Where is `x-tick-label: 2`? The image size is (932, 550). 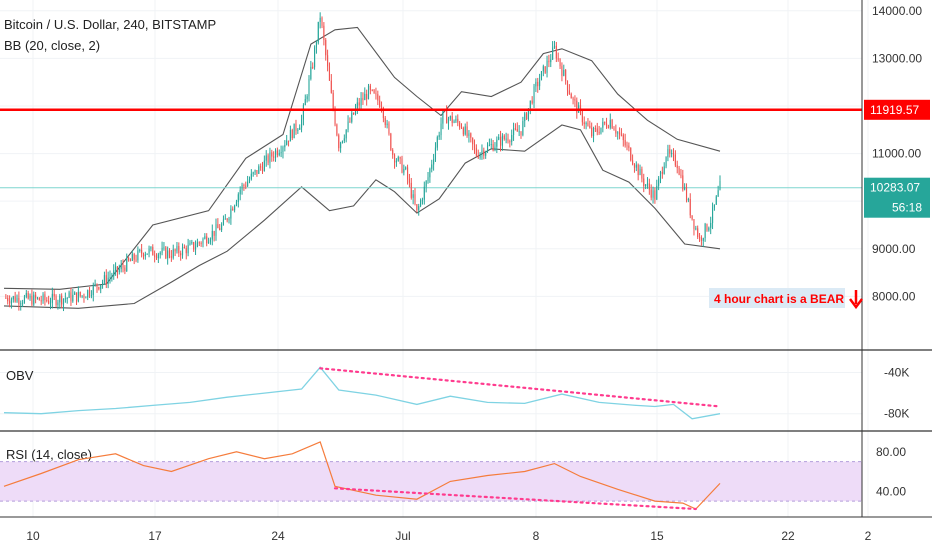
x-tick-label: 2 is located at coordinates (868, 536).